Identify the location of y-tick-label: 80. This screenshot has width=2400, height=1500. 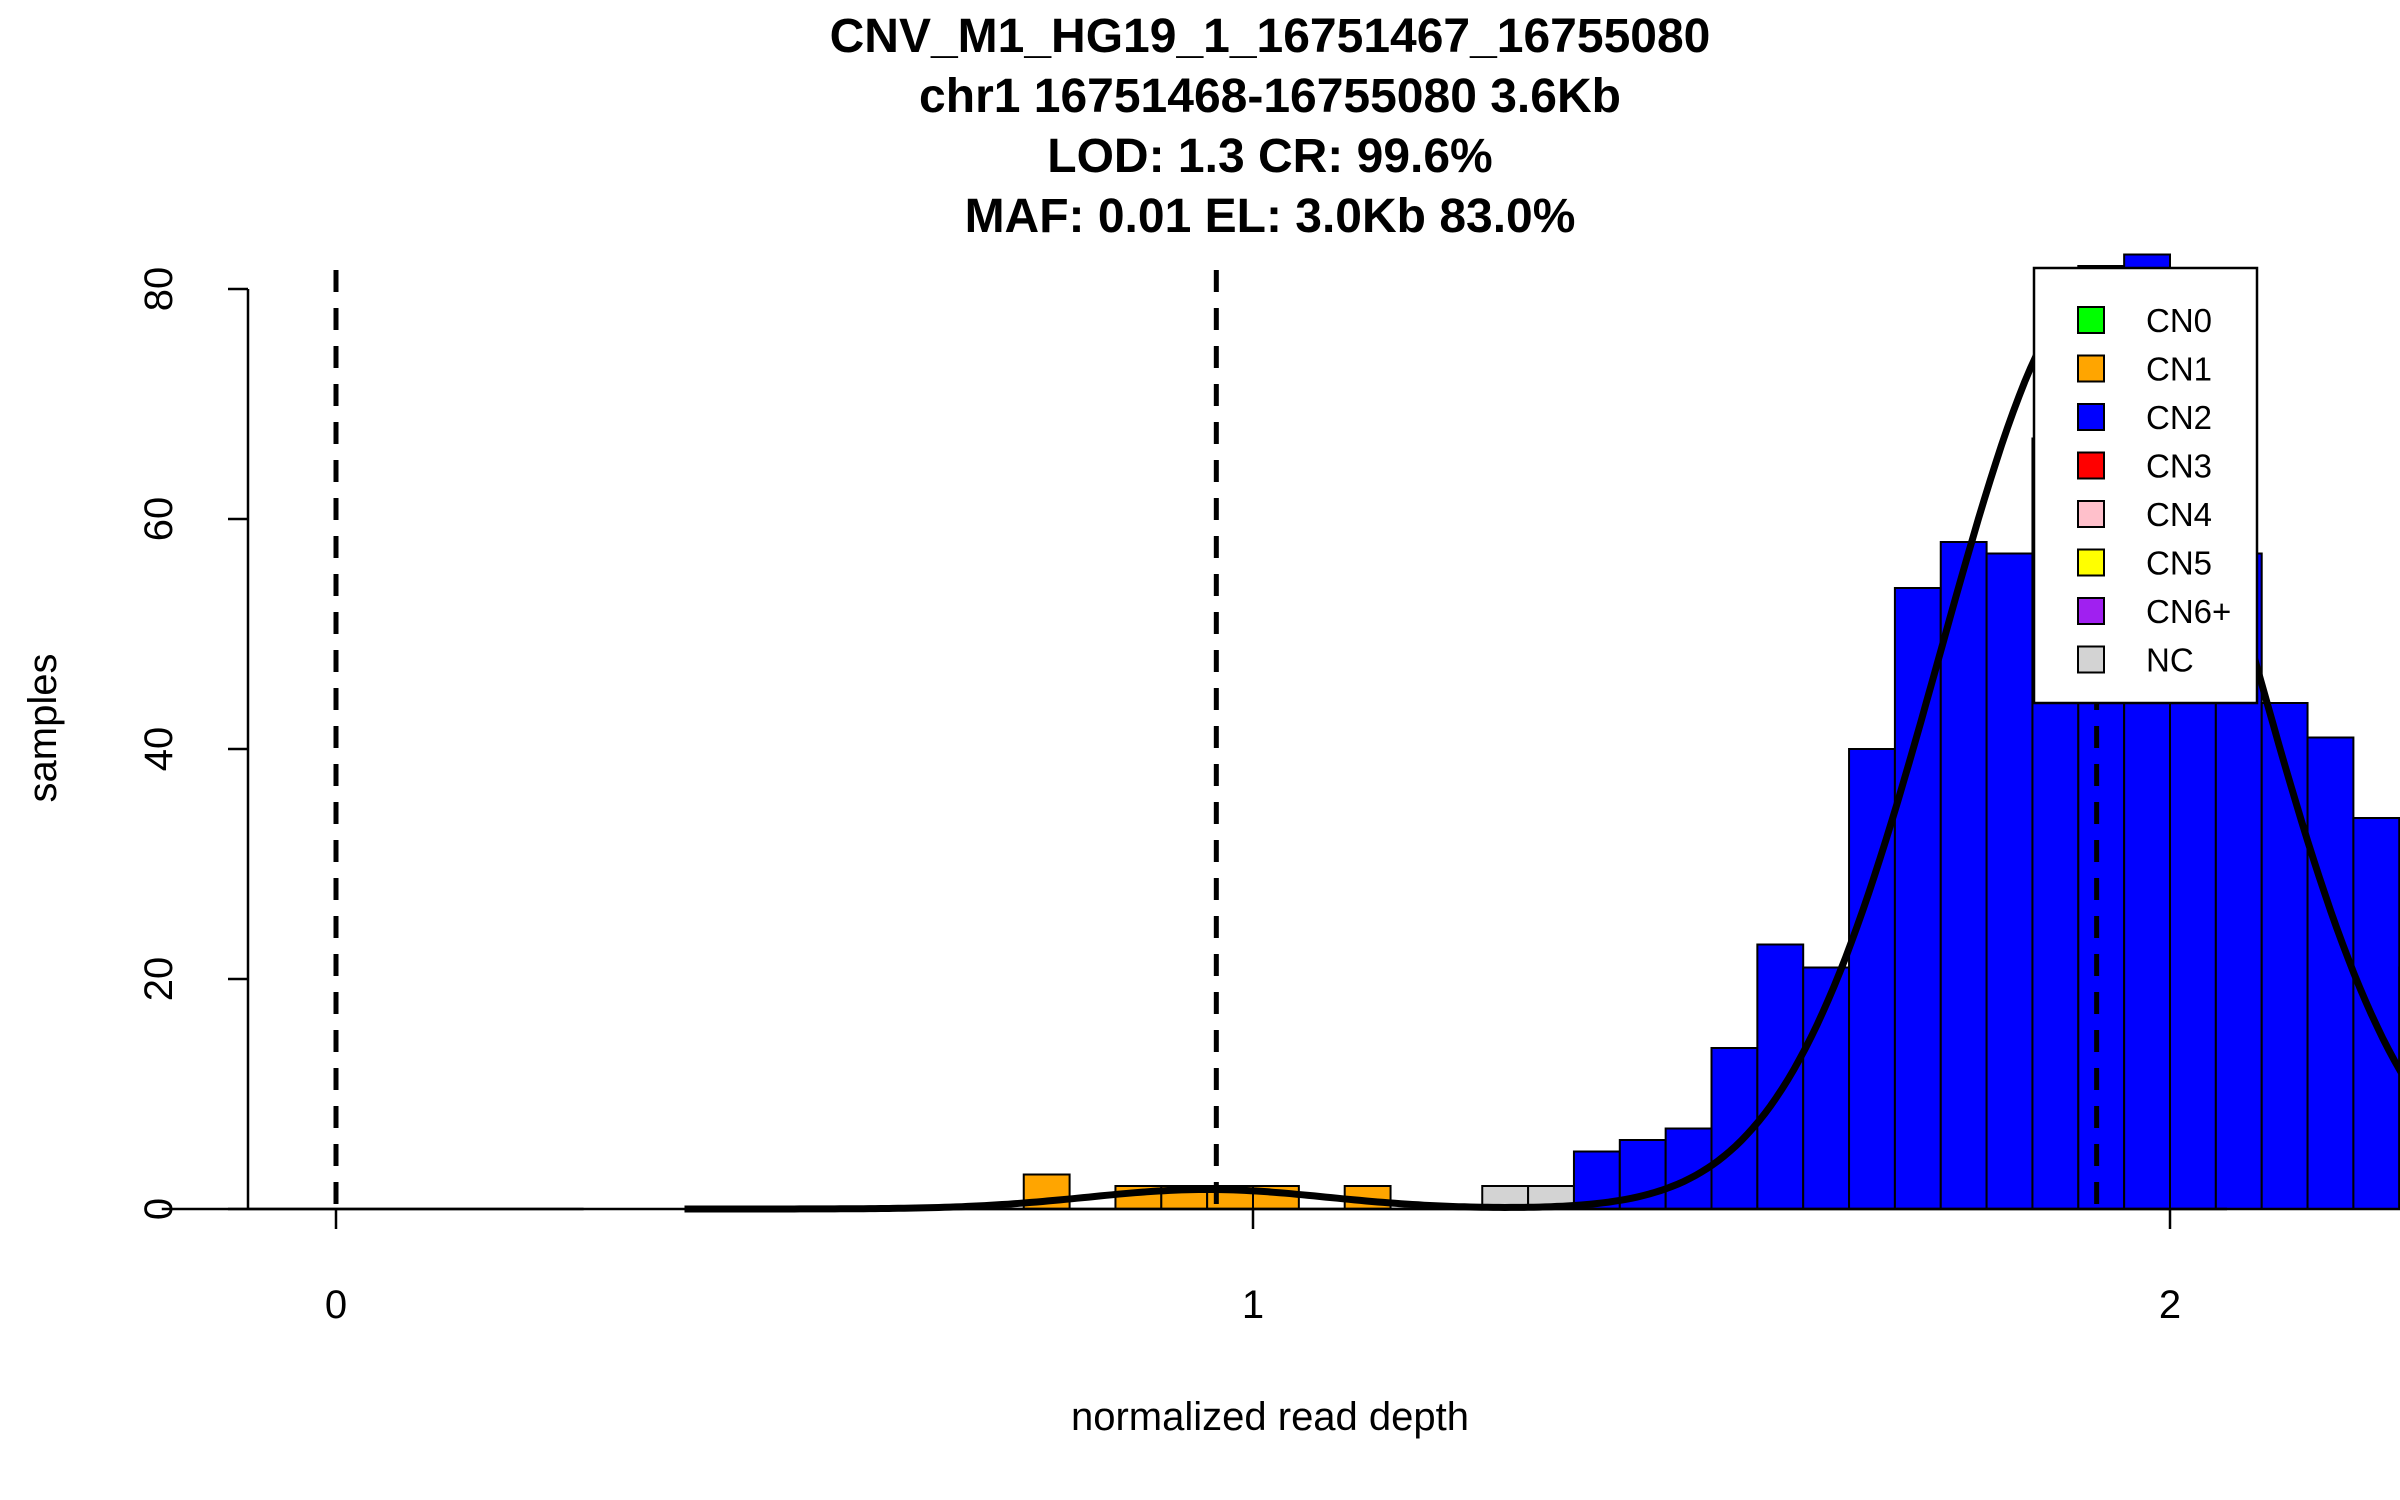
(159, 289).